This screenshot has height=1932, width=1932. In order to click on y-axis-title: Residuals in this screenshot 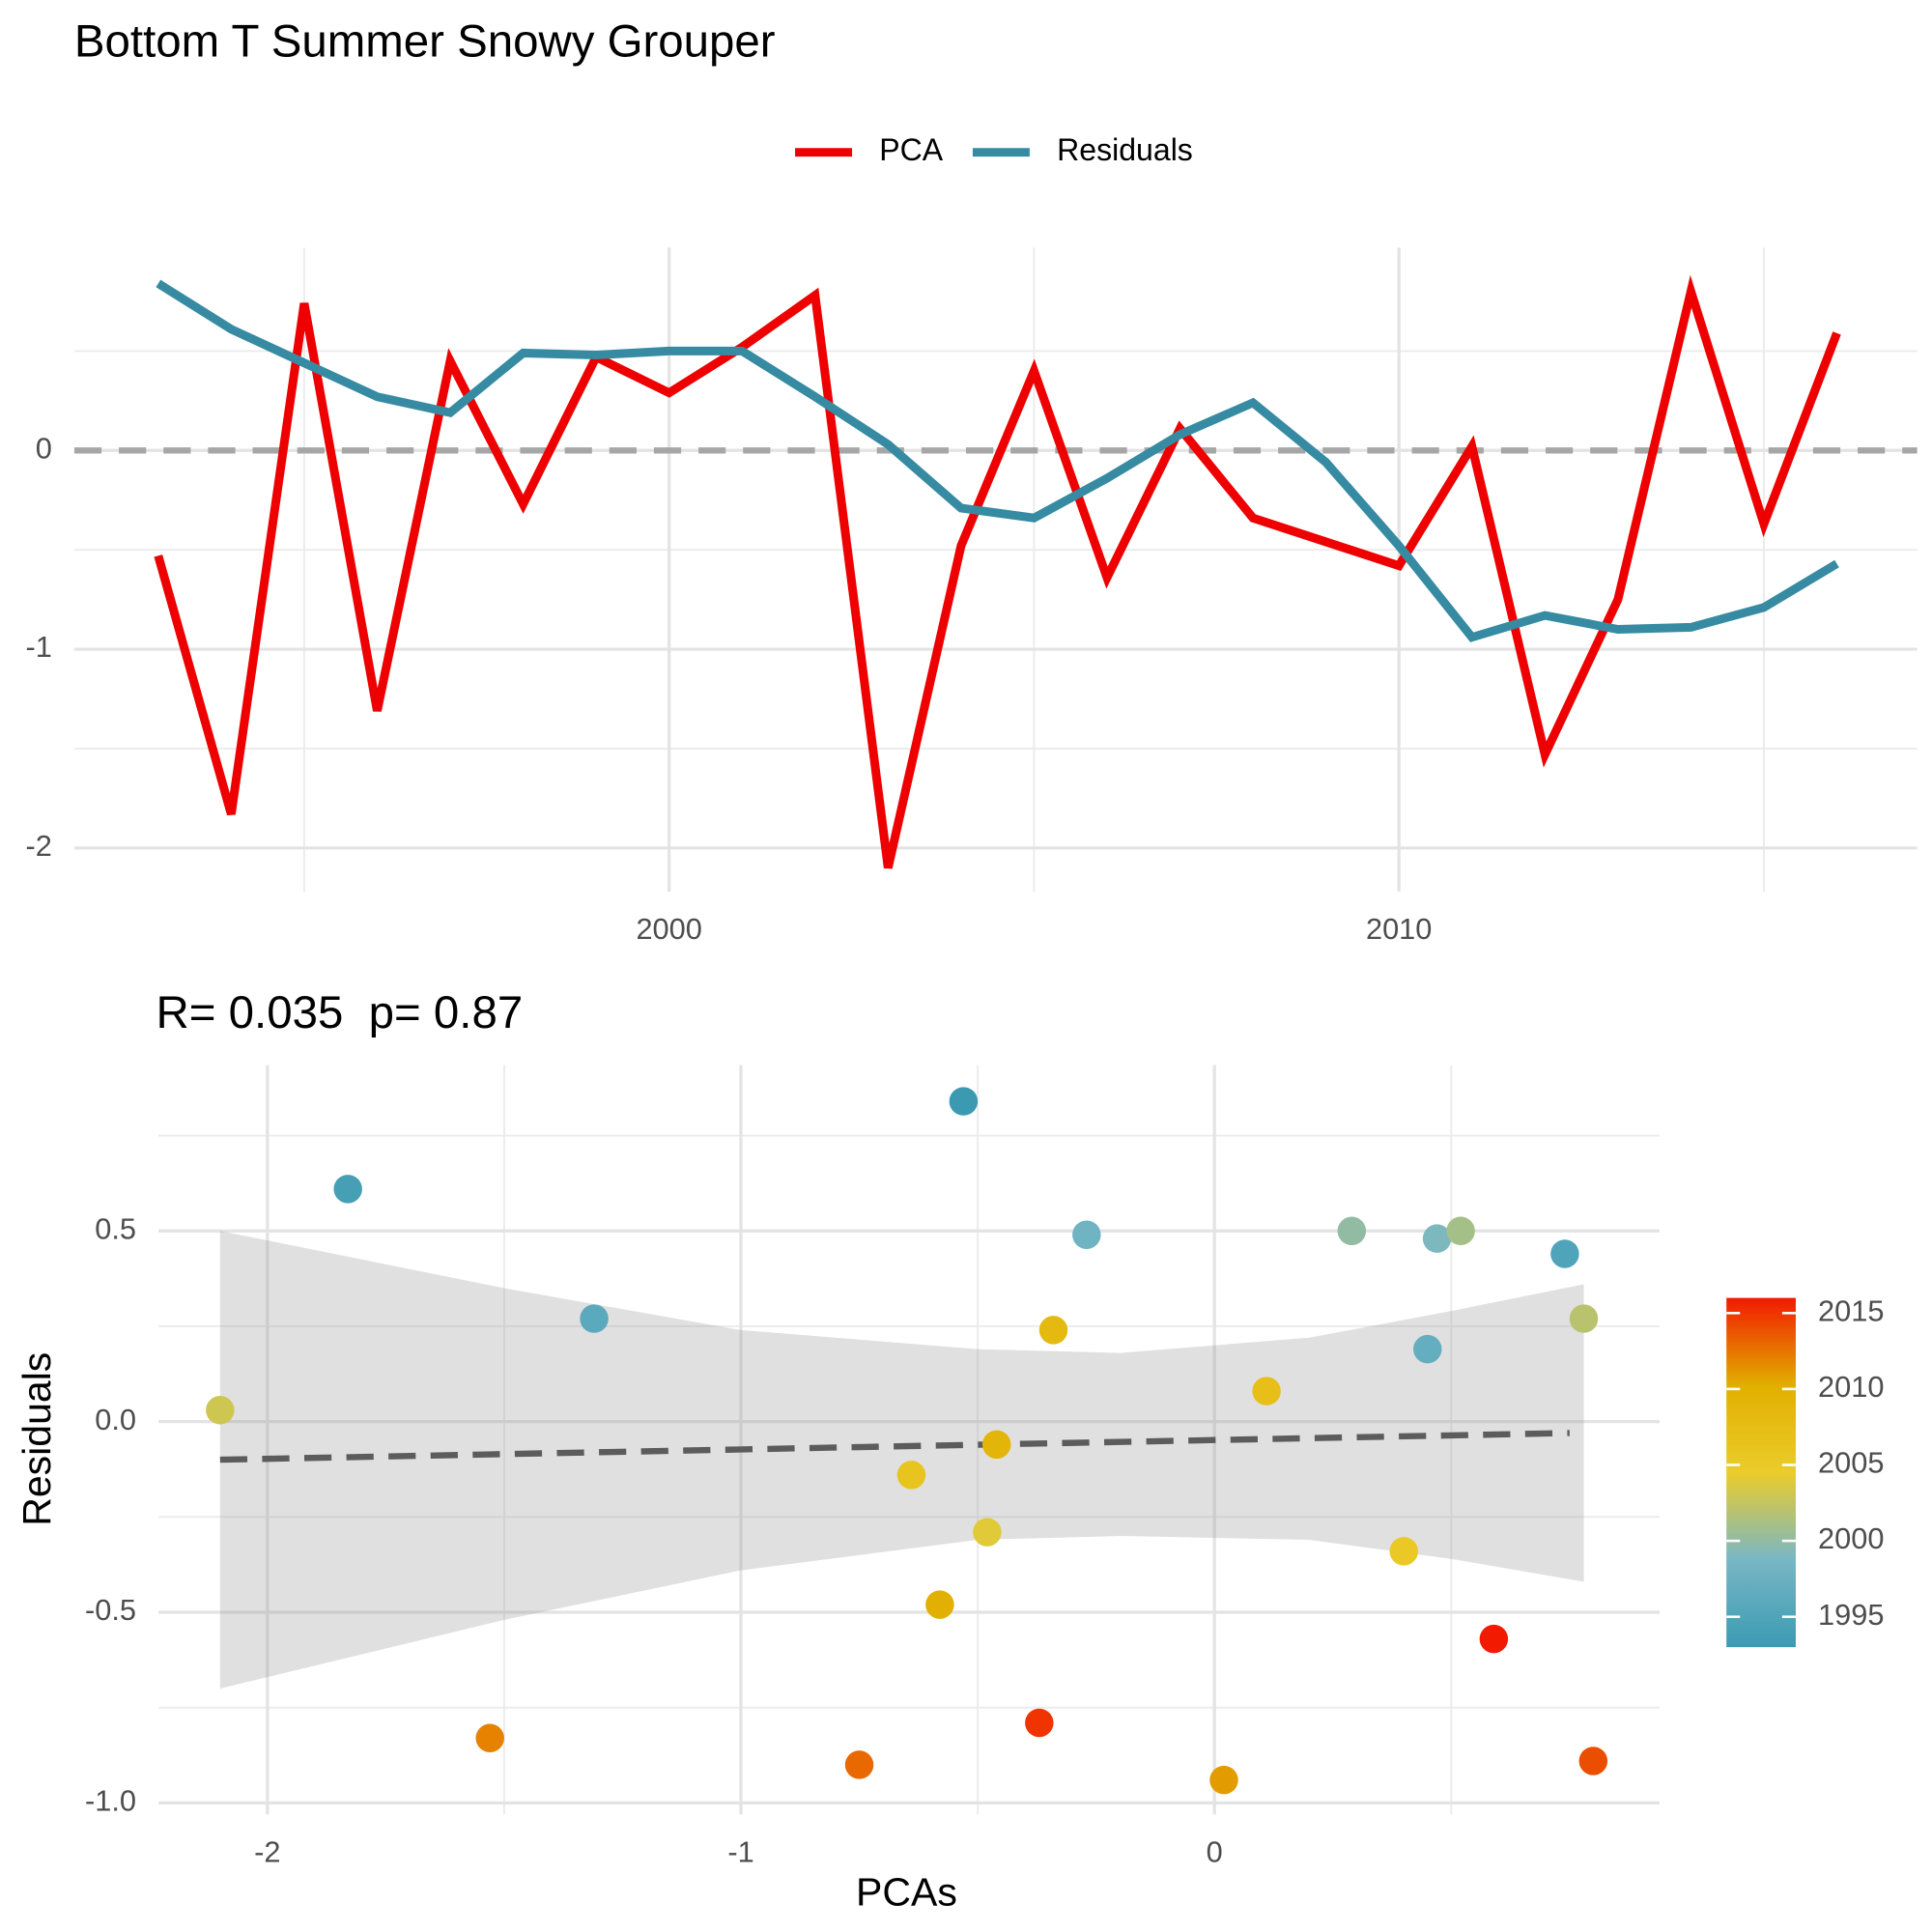, I will do `click(36, 1439)`.